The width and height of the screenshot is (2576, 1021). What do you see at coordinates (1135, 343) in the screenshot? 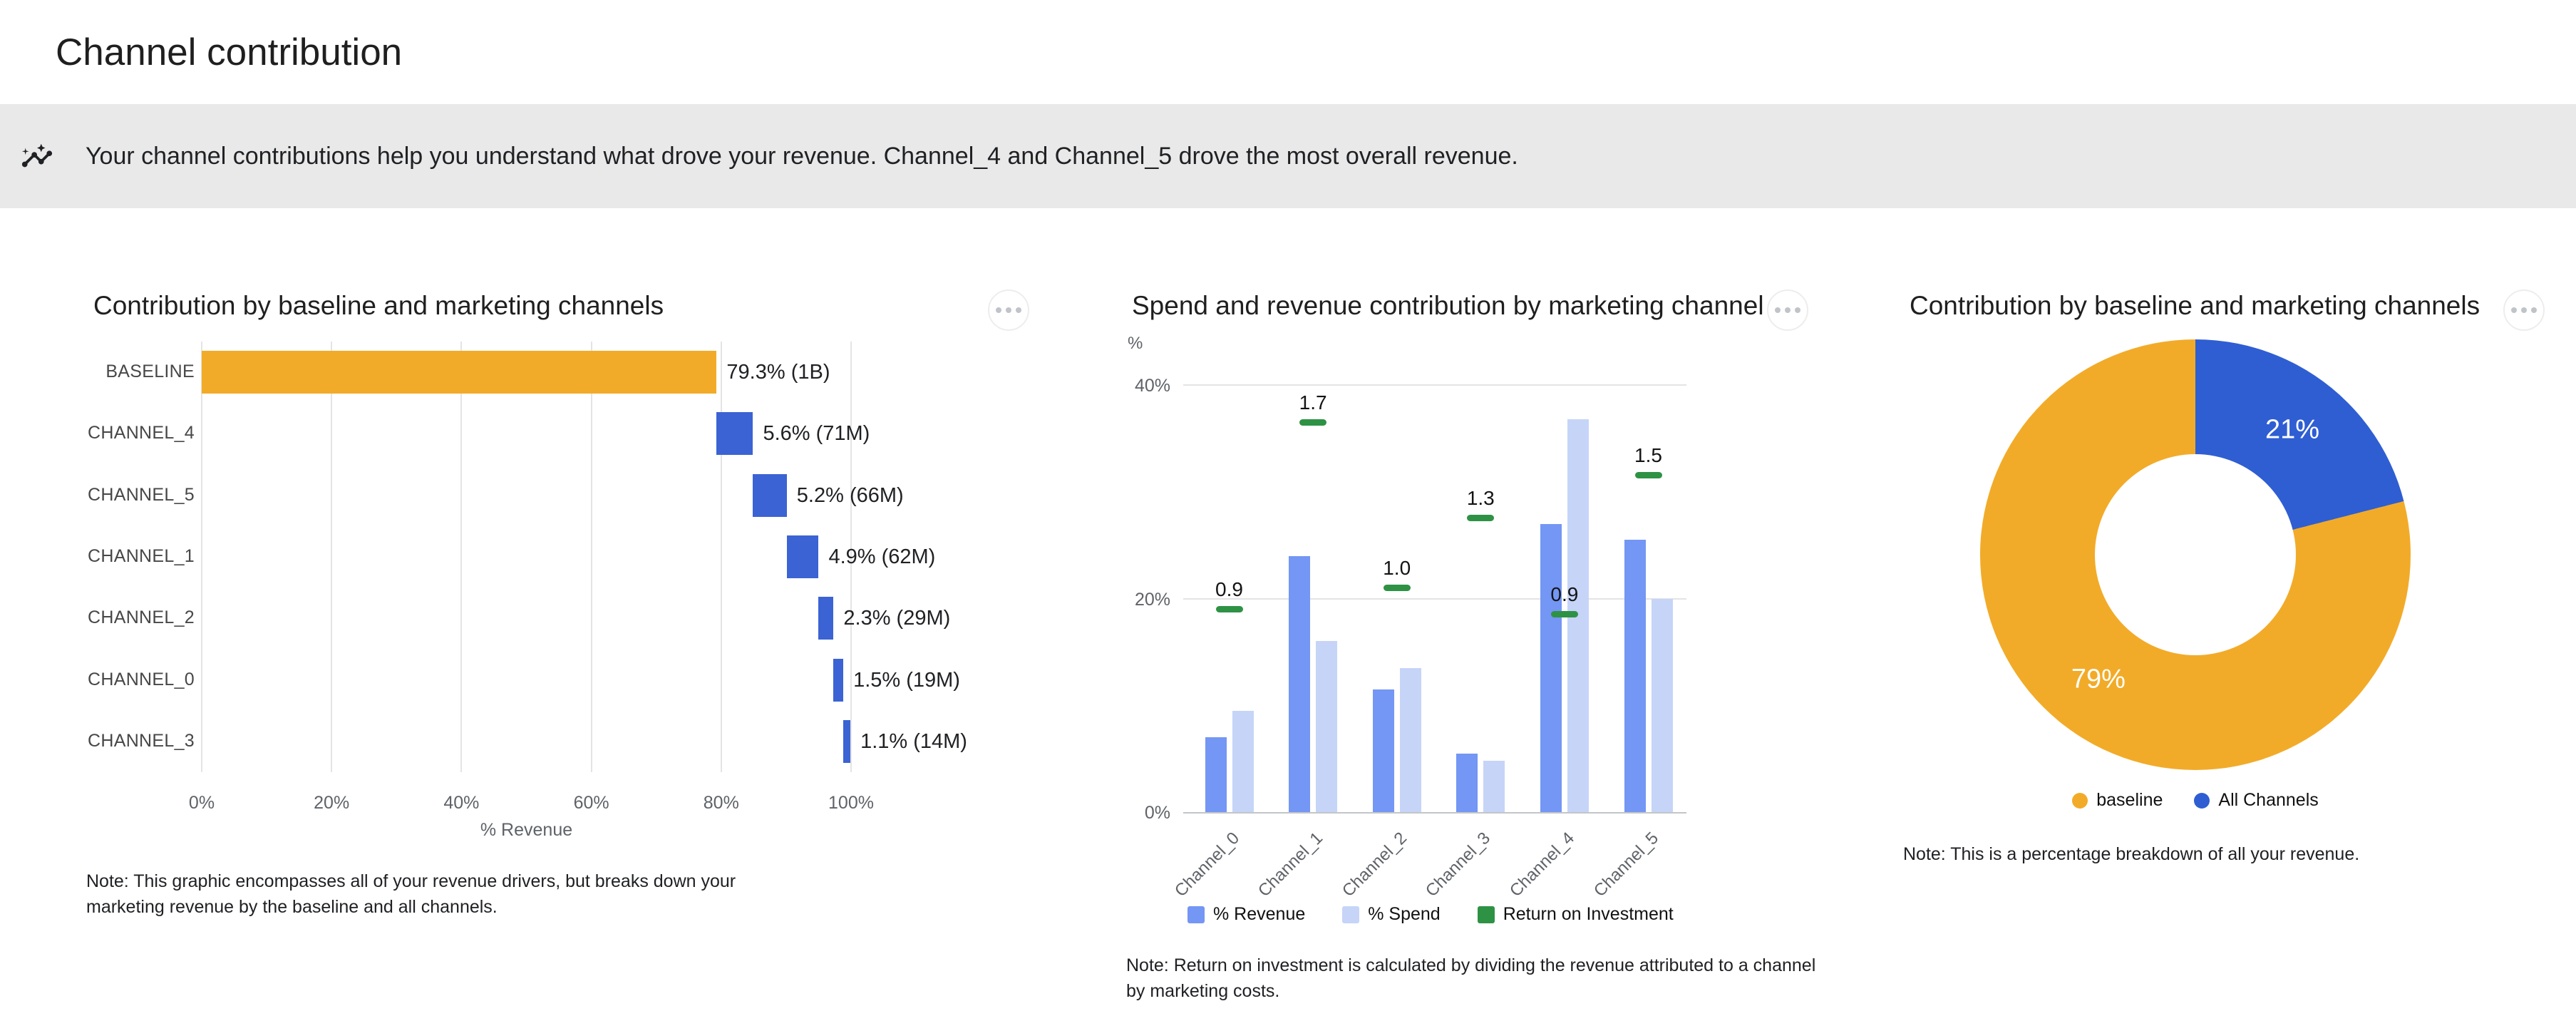
I see `grouped-y-unit-label: %` at bounding box center [1135, 343].